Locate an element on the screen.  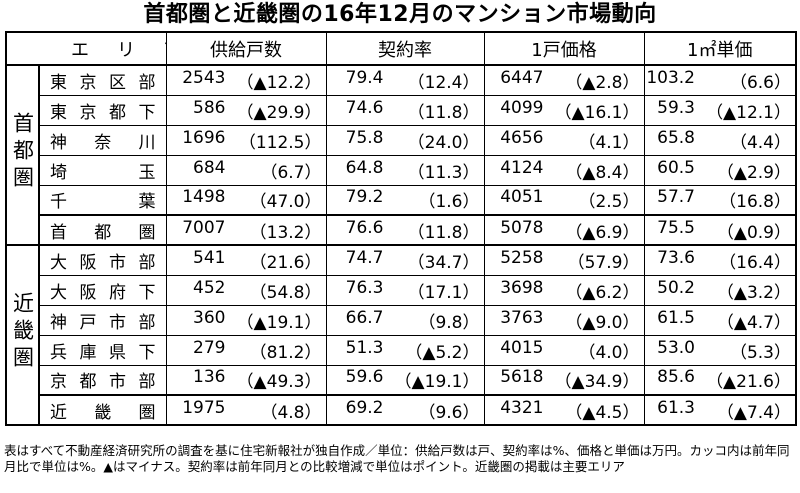
value-wrap: 5618 （▲34.9） is located at coordinates (564, 379).